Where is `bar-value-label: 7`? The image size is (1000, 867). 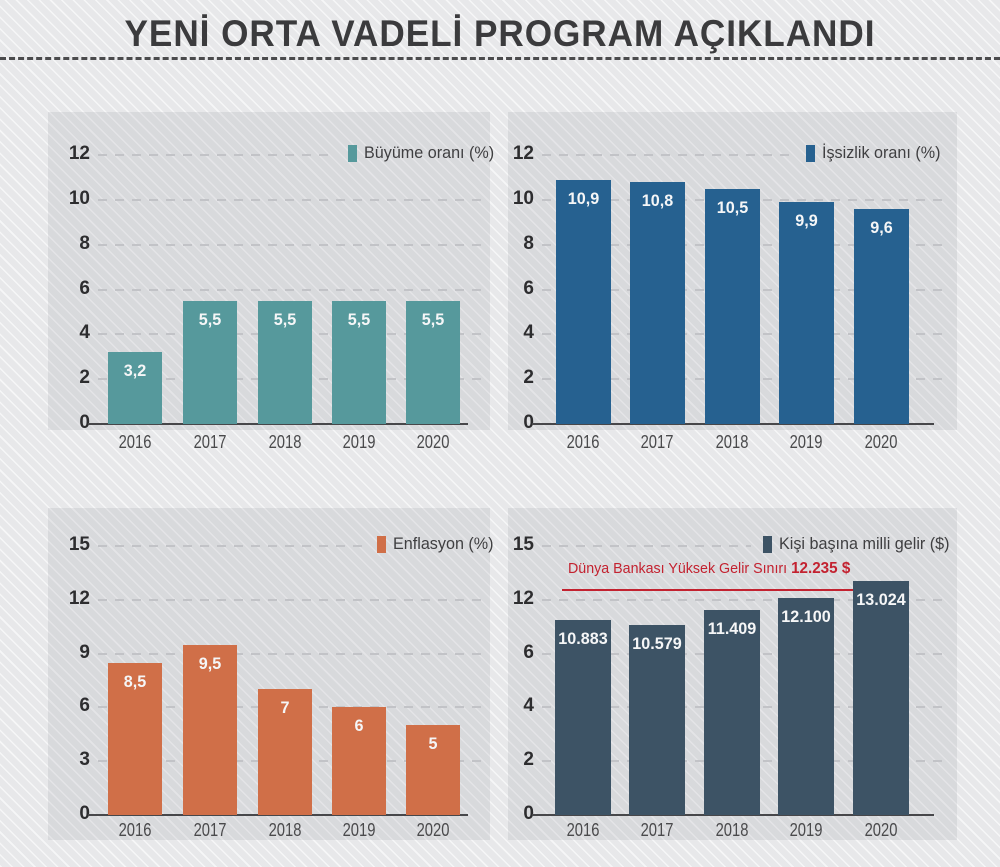 bar-value-label: 7 is located at coordinates (285, 707).